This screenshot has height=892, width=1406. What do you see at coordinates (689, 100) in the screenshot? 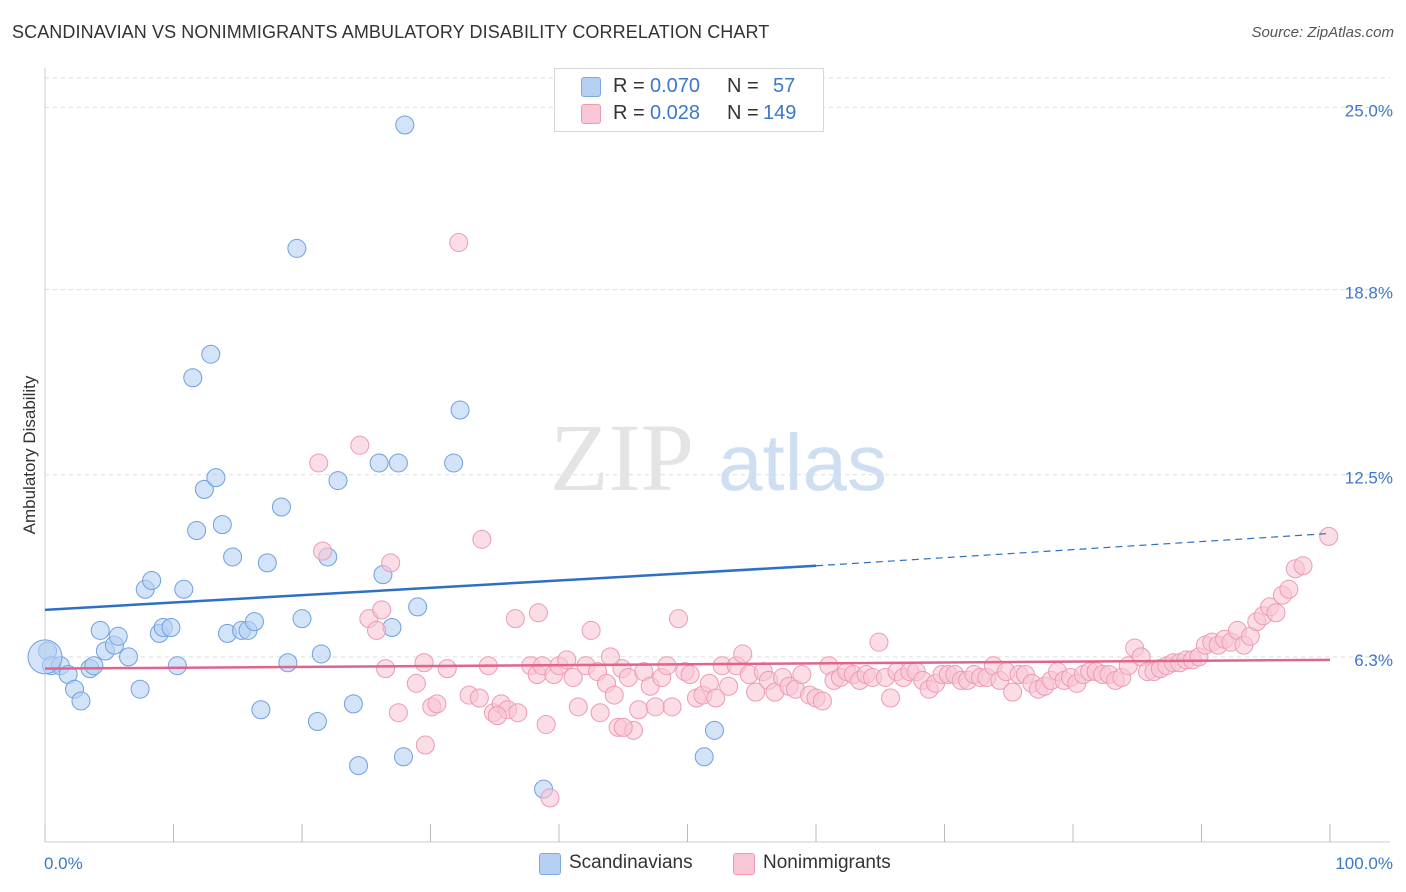
I see `stats-legend: R = 0.070 N = 57 R = 0.028 N = 149` at bounding box center [689, 100].